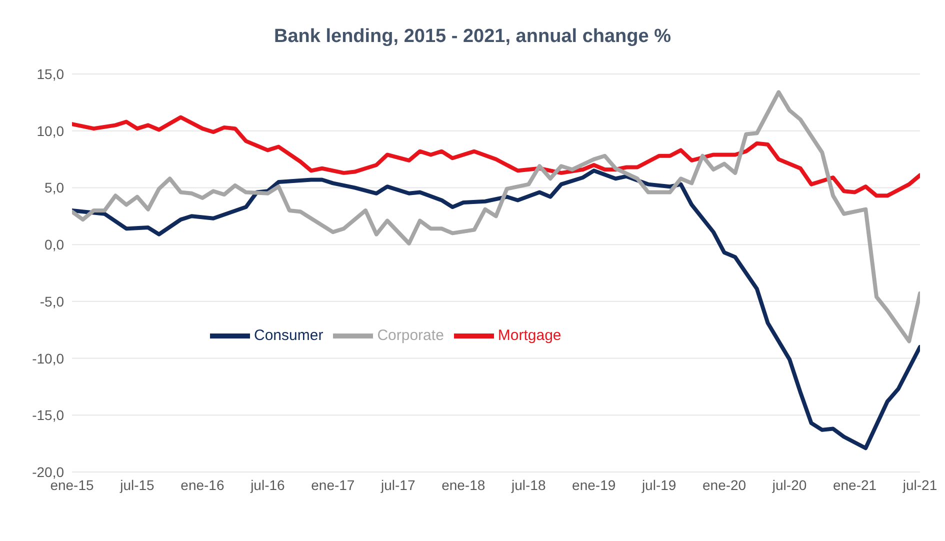  Describe the element at coordinates (724, 484) in the screenshot. I see `x-tick-label: ene-20` at that location.